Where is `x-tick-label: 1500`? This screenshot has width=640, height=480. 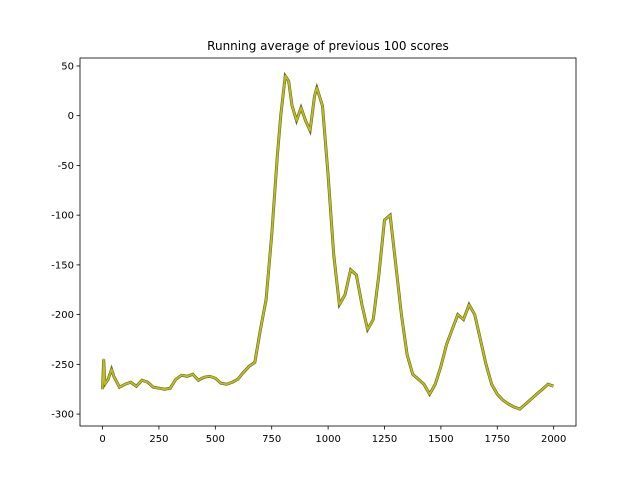
x-tick-label: 1500 is located at coordinates (440, 439).